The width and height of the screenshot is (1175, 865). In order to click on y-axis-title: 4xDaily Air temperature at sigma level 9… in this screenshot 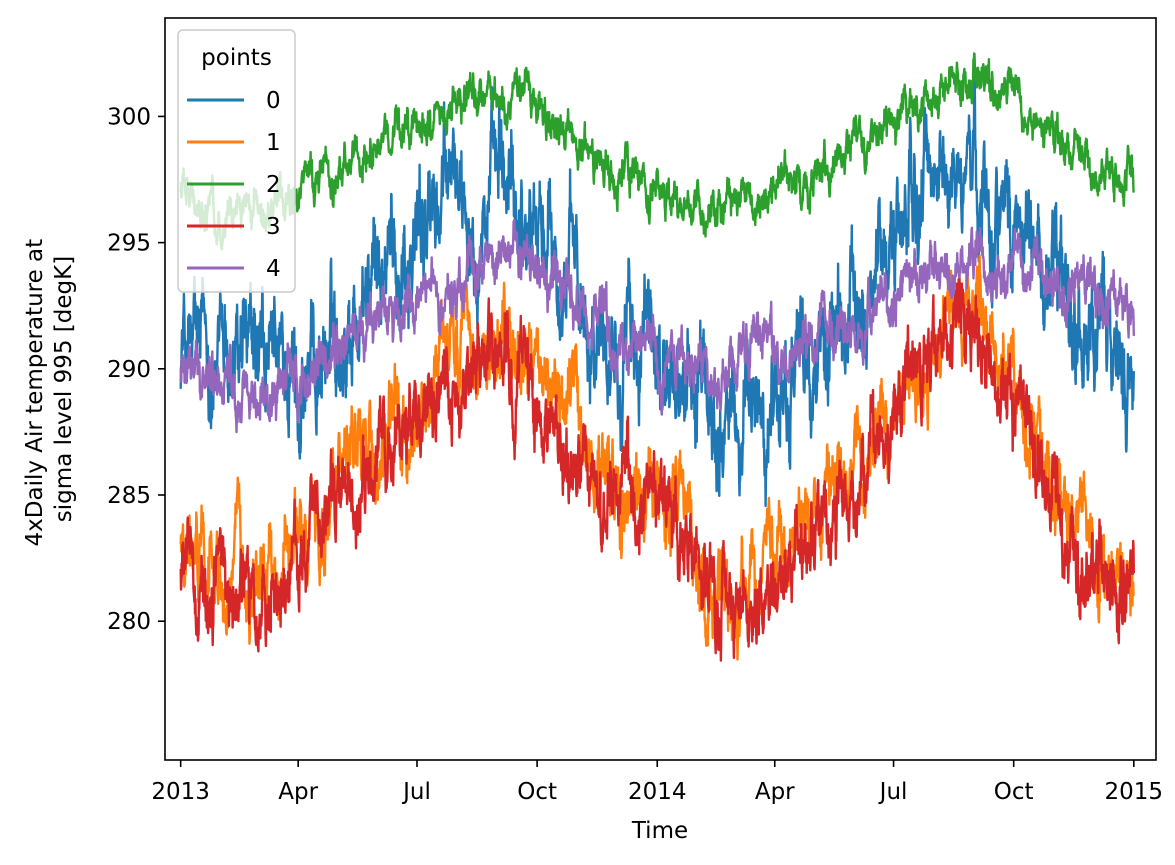, I will do `click(49, 389)`.